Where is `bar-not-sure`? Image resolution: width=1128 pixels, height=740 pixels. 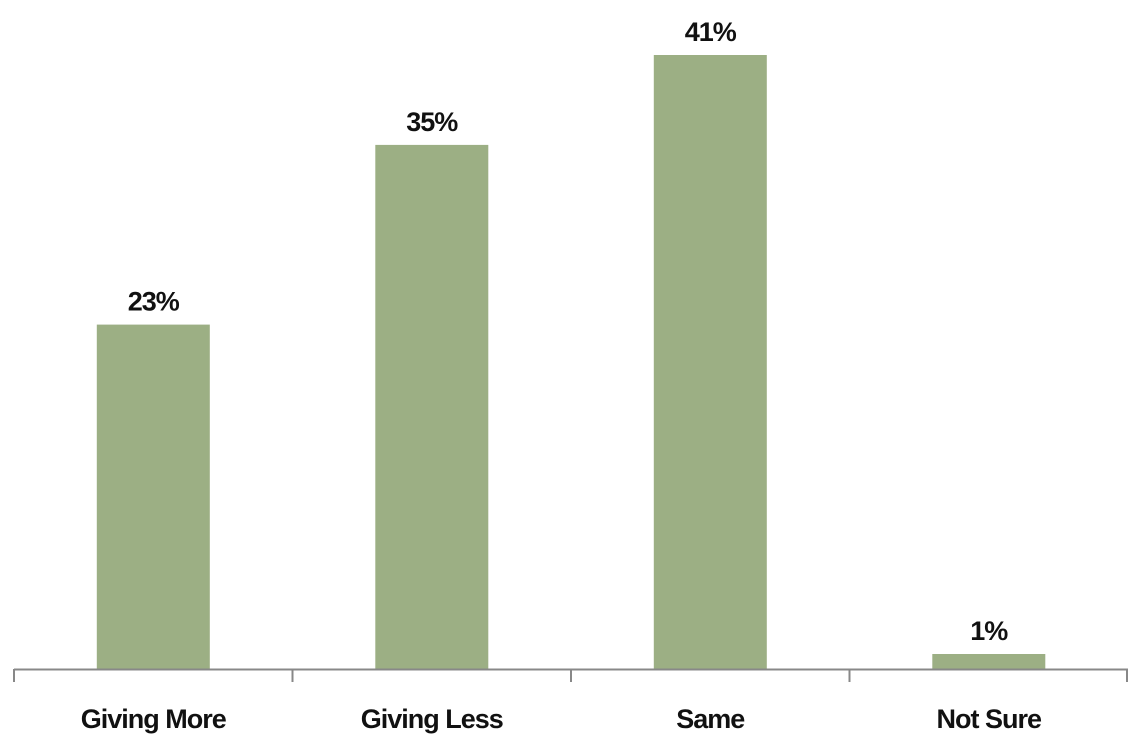
bar-not-sure is located at coordinates (989, 661).